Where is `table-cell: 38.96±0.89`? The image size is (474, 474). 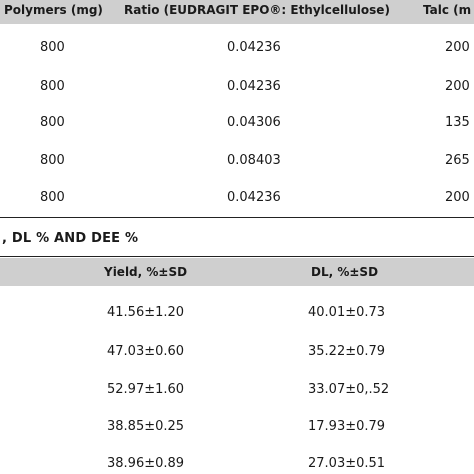 table-cell: 38.96±0.89 is located at coordinates (146, 463).